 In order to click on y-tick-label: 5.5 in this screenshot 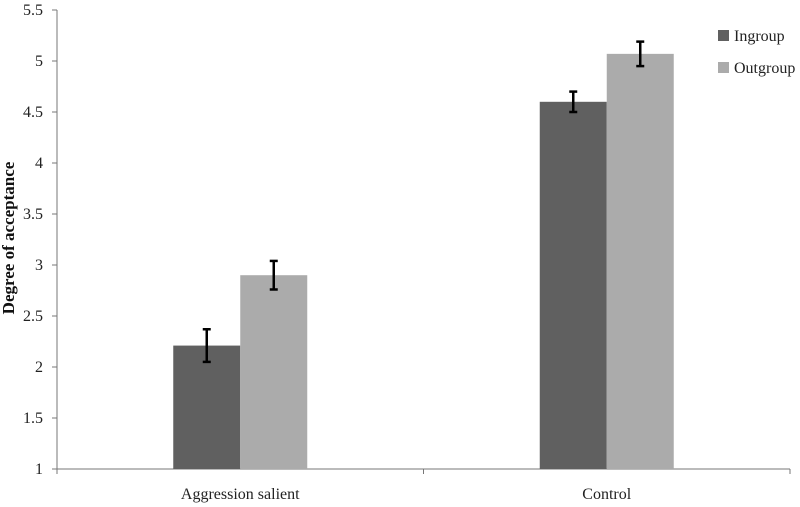, I will do `click(33, 10)`.